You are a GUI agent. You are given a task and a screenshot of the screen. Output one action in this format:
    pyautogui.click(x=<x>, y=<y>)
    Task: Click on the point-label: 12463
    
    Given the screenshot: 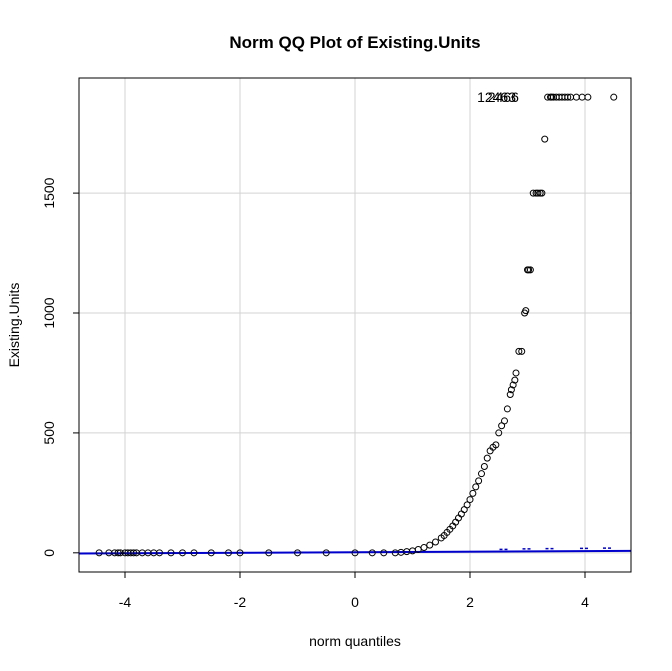 What is the action you would take?
    pyautogui.click(x=496, y=97)
    